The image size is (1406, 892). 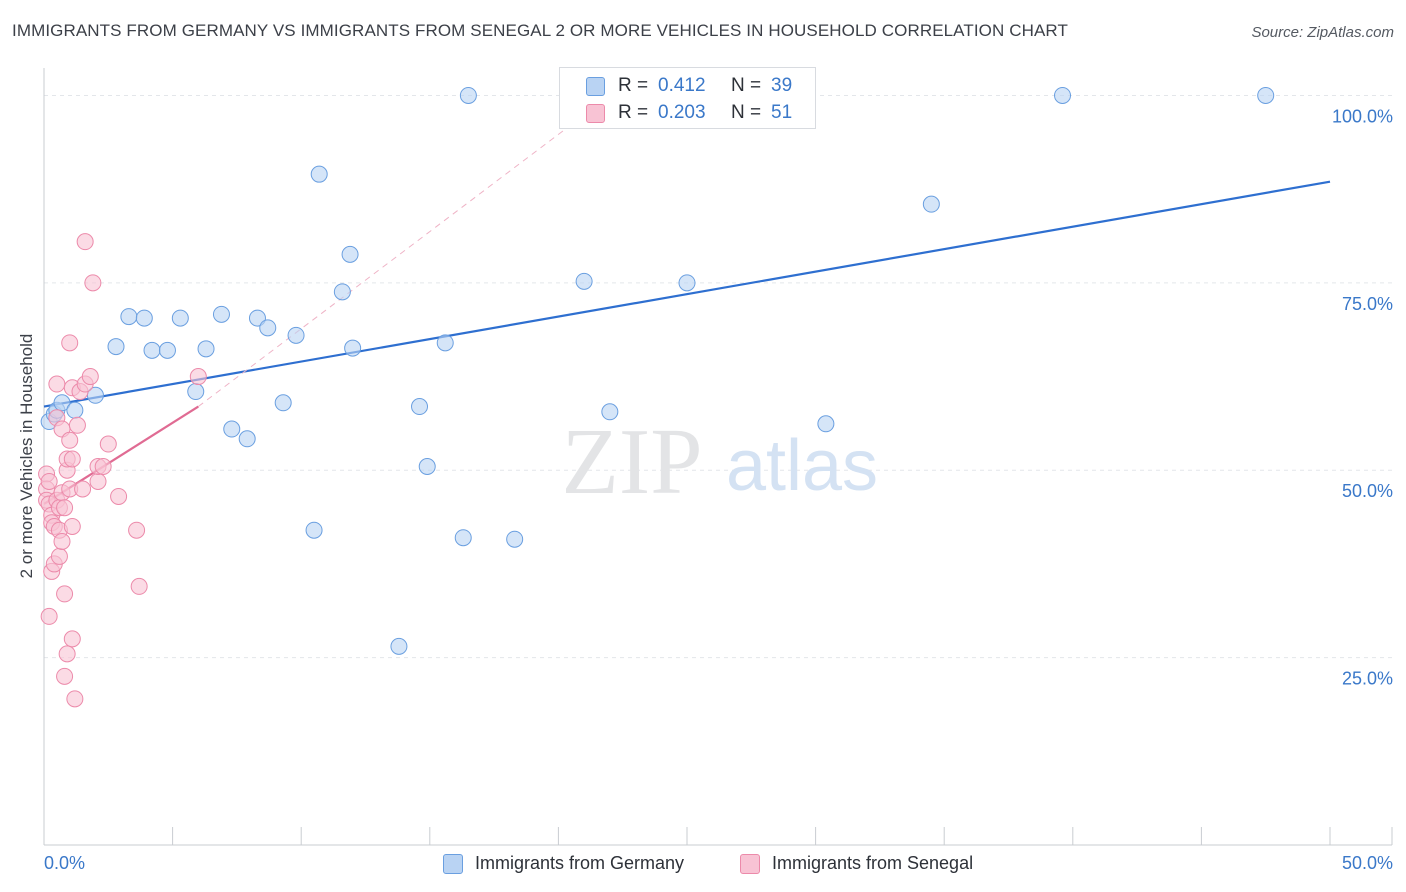 I want to click on senegal-legend-swatch, so click(x=750, y=864).